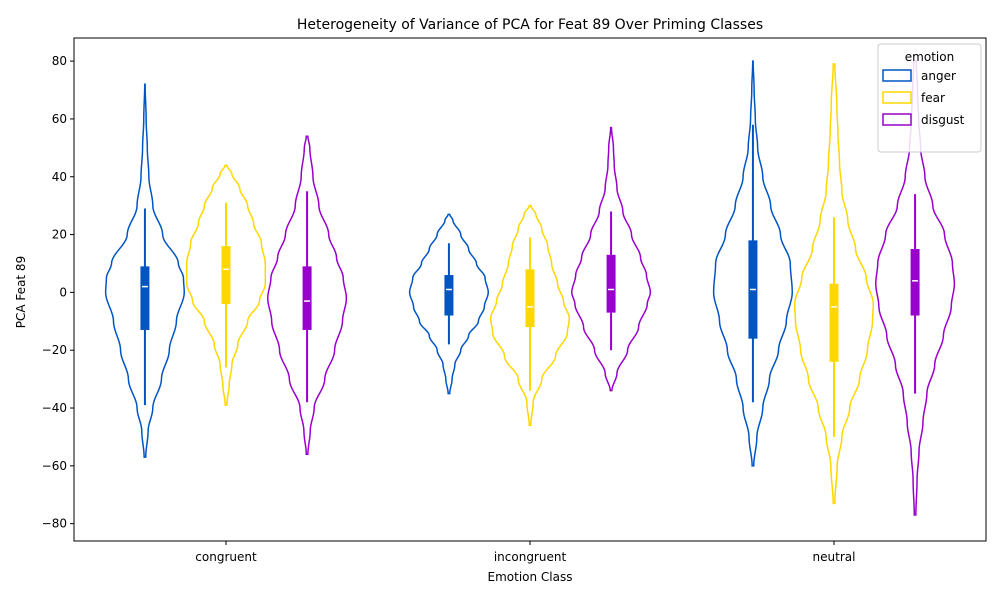  Describe the element at coordinates (59, 119) in the screenshot. I see `y-tick-label: 60` at that location.